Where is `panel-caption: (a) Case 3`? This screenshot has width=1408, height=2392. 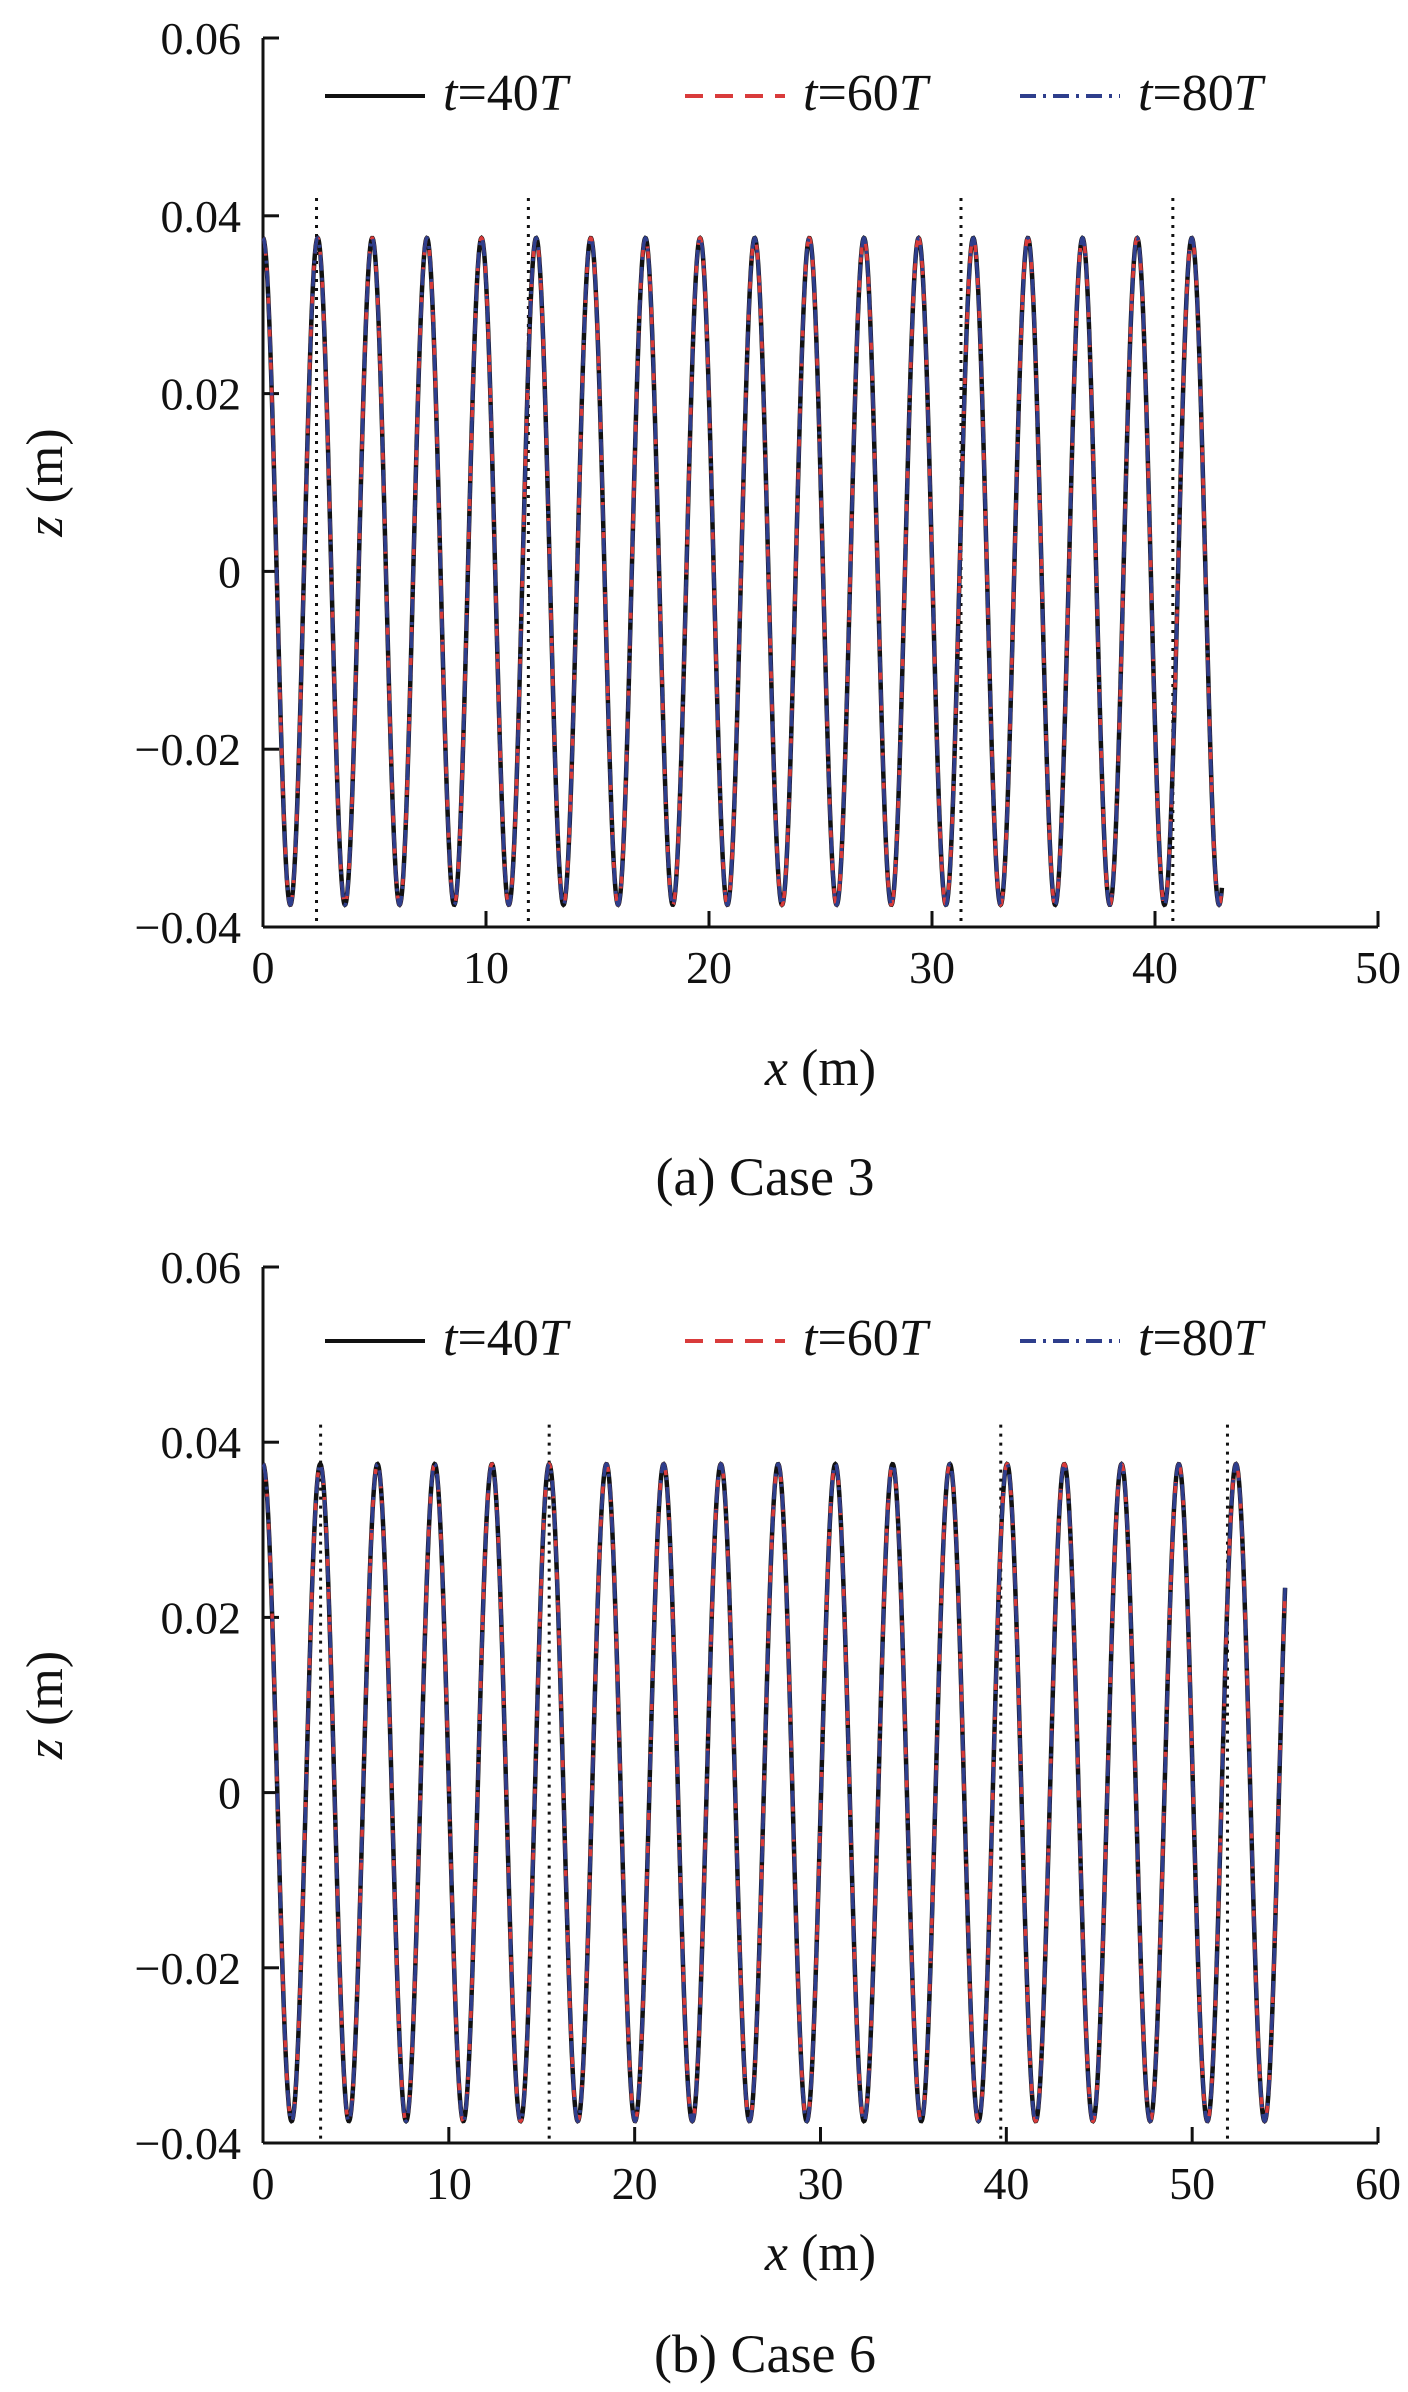
panel-caption: (a) Case 3 is located at coordinates (765, 1177).